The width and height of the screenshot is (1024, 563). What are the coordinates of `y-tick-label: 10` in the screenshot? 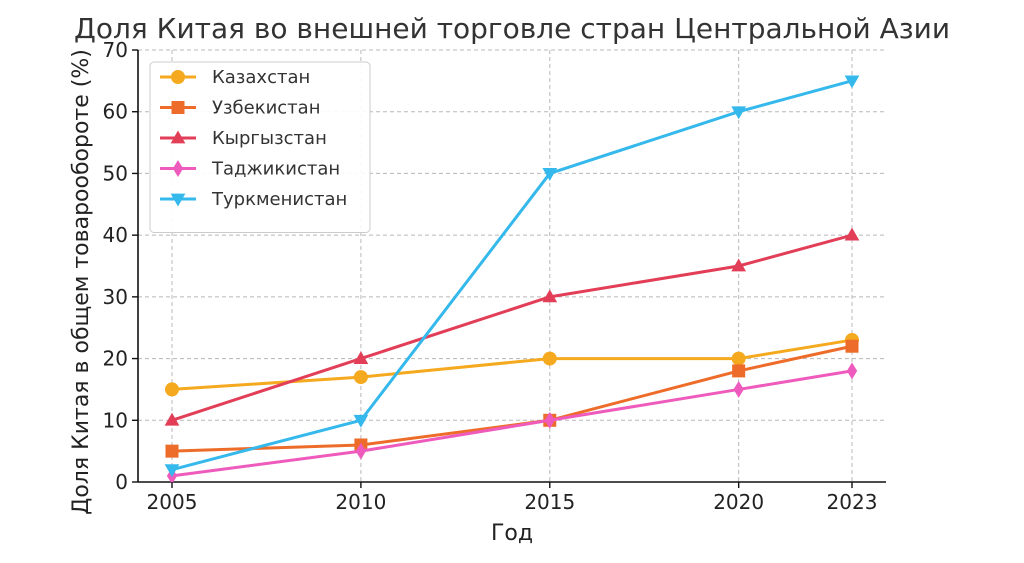 It's located at (115, 420).